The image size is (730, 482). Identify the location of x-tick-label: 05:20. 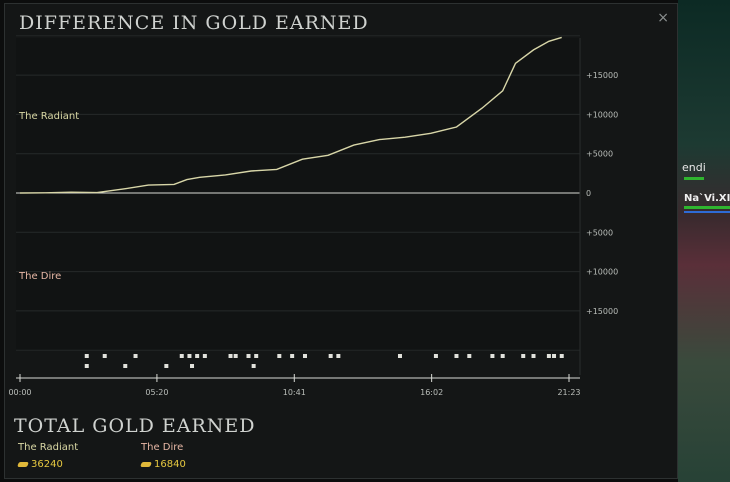
(156, 392).